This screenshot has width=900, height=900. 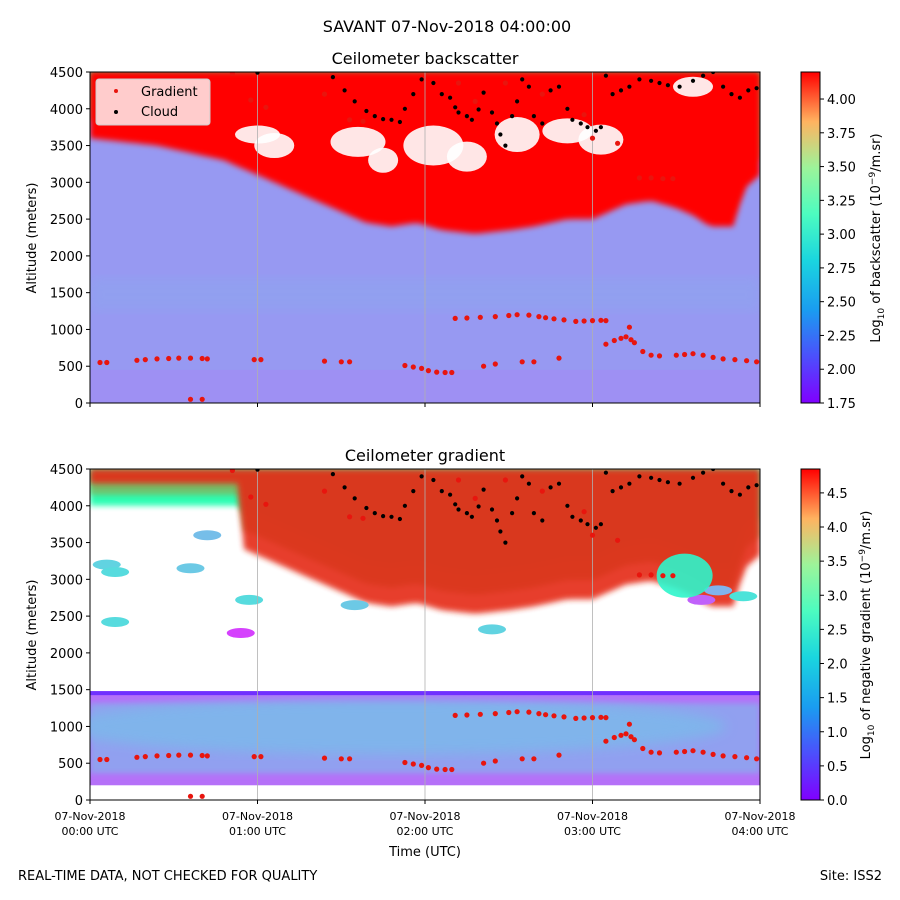 I want to click on y-tick-label: 4500, so click(x=66, y=470).